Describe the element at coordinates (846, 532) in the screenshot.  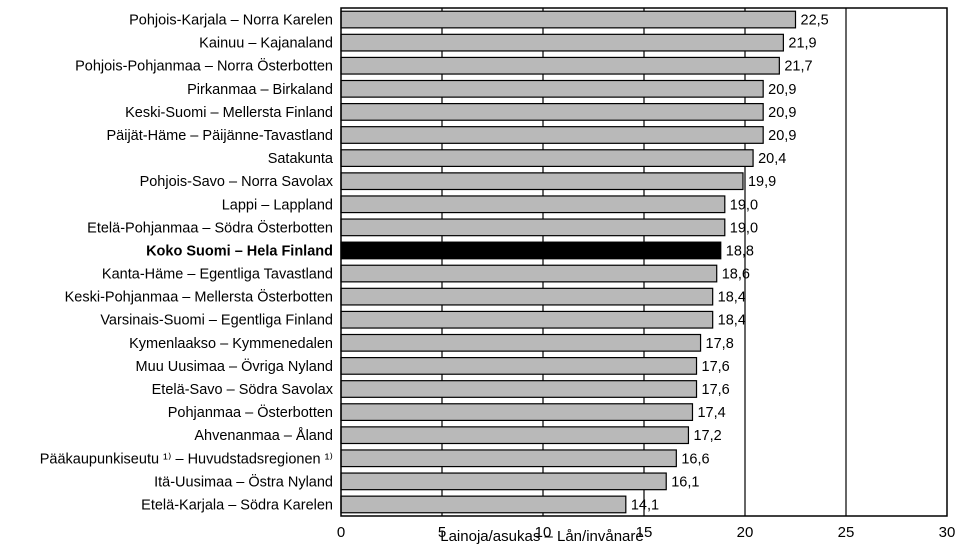
I see `x-tick-label: 25` at that location.